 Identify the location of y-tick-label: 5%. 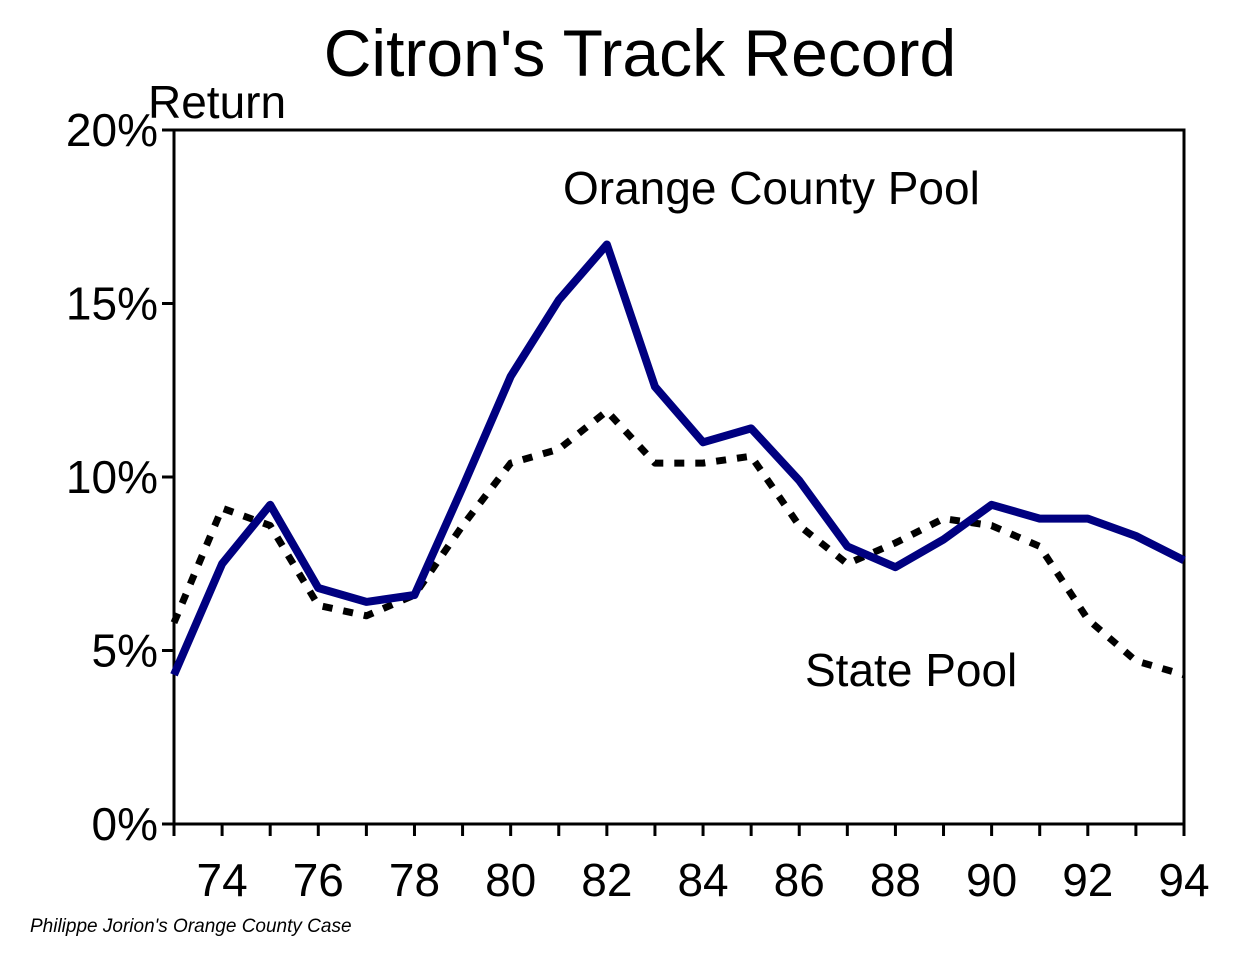
(125, 651).